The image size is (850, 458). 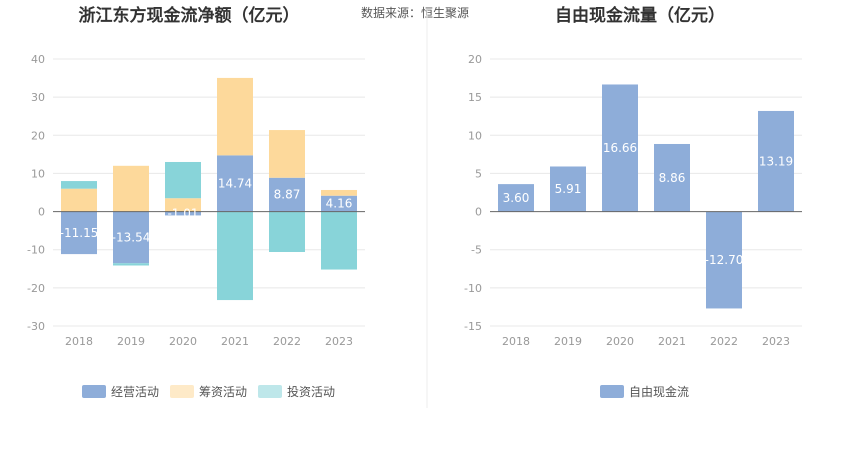 I want to click on bar-2019-s2, so click(x=131, y=264).